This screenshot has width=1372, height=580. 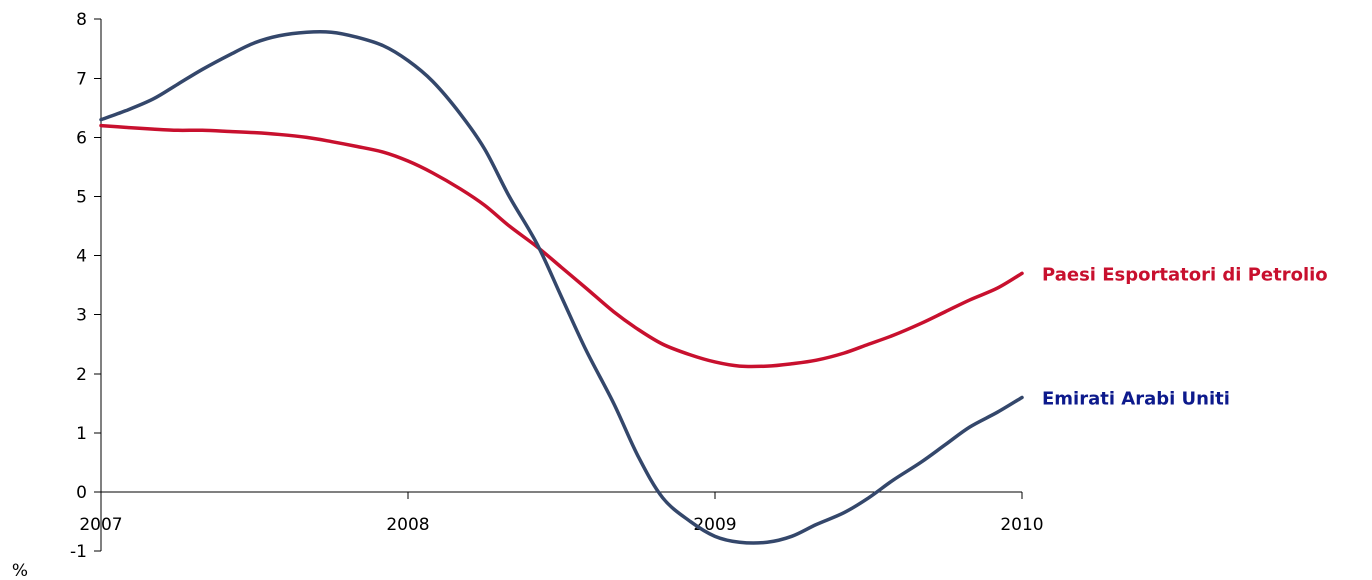 What do you see at coordinates (81, 375) in the screenshot?
I see `y-tick-label: 2` at bounding box center [81, 375].